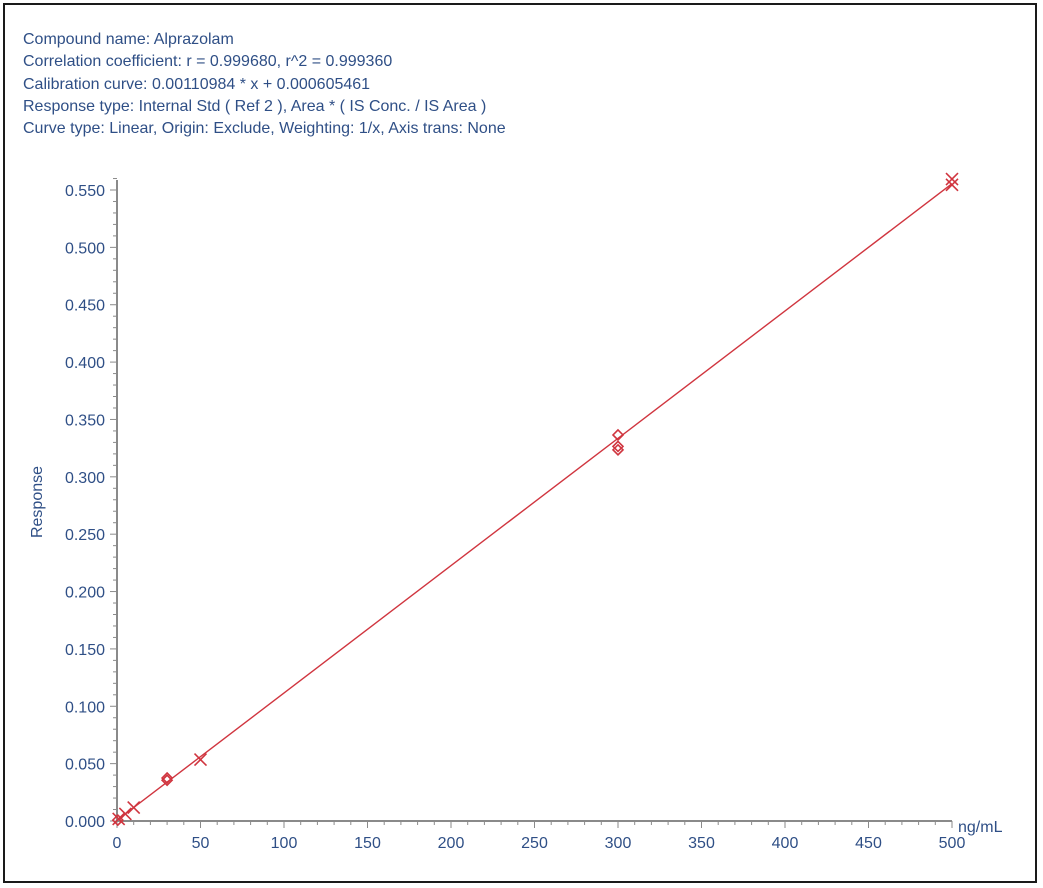 Image resolution: width=1043 pixels, height=888 pixels. I want to click on x-axis-unit-label: ng/mL, so click(980, 827).